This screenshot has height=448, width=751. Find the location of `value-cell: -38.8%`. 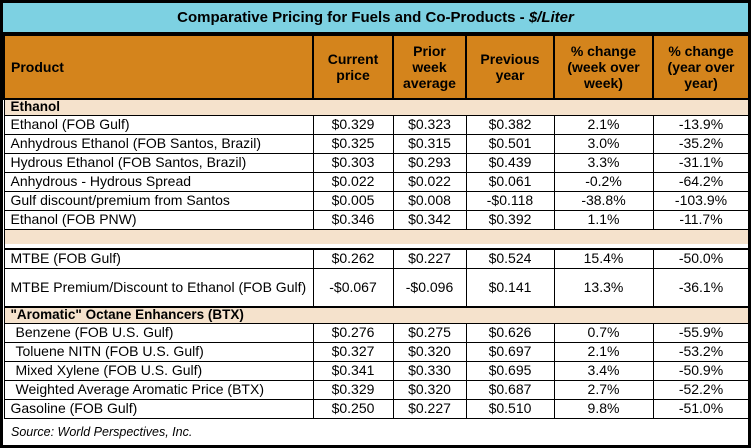

value-cell: -38.8% is located at coordinates (603, 200).